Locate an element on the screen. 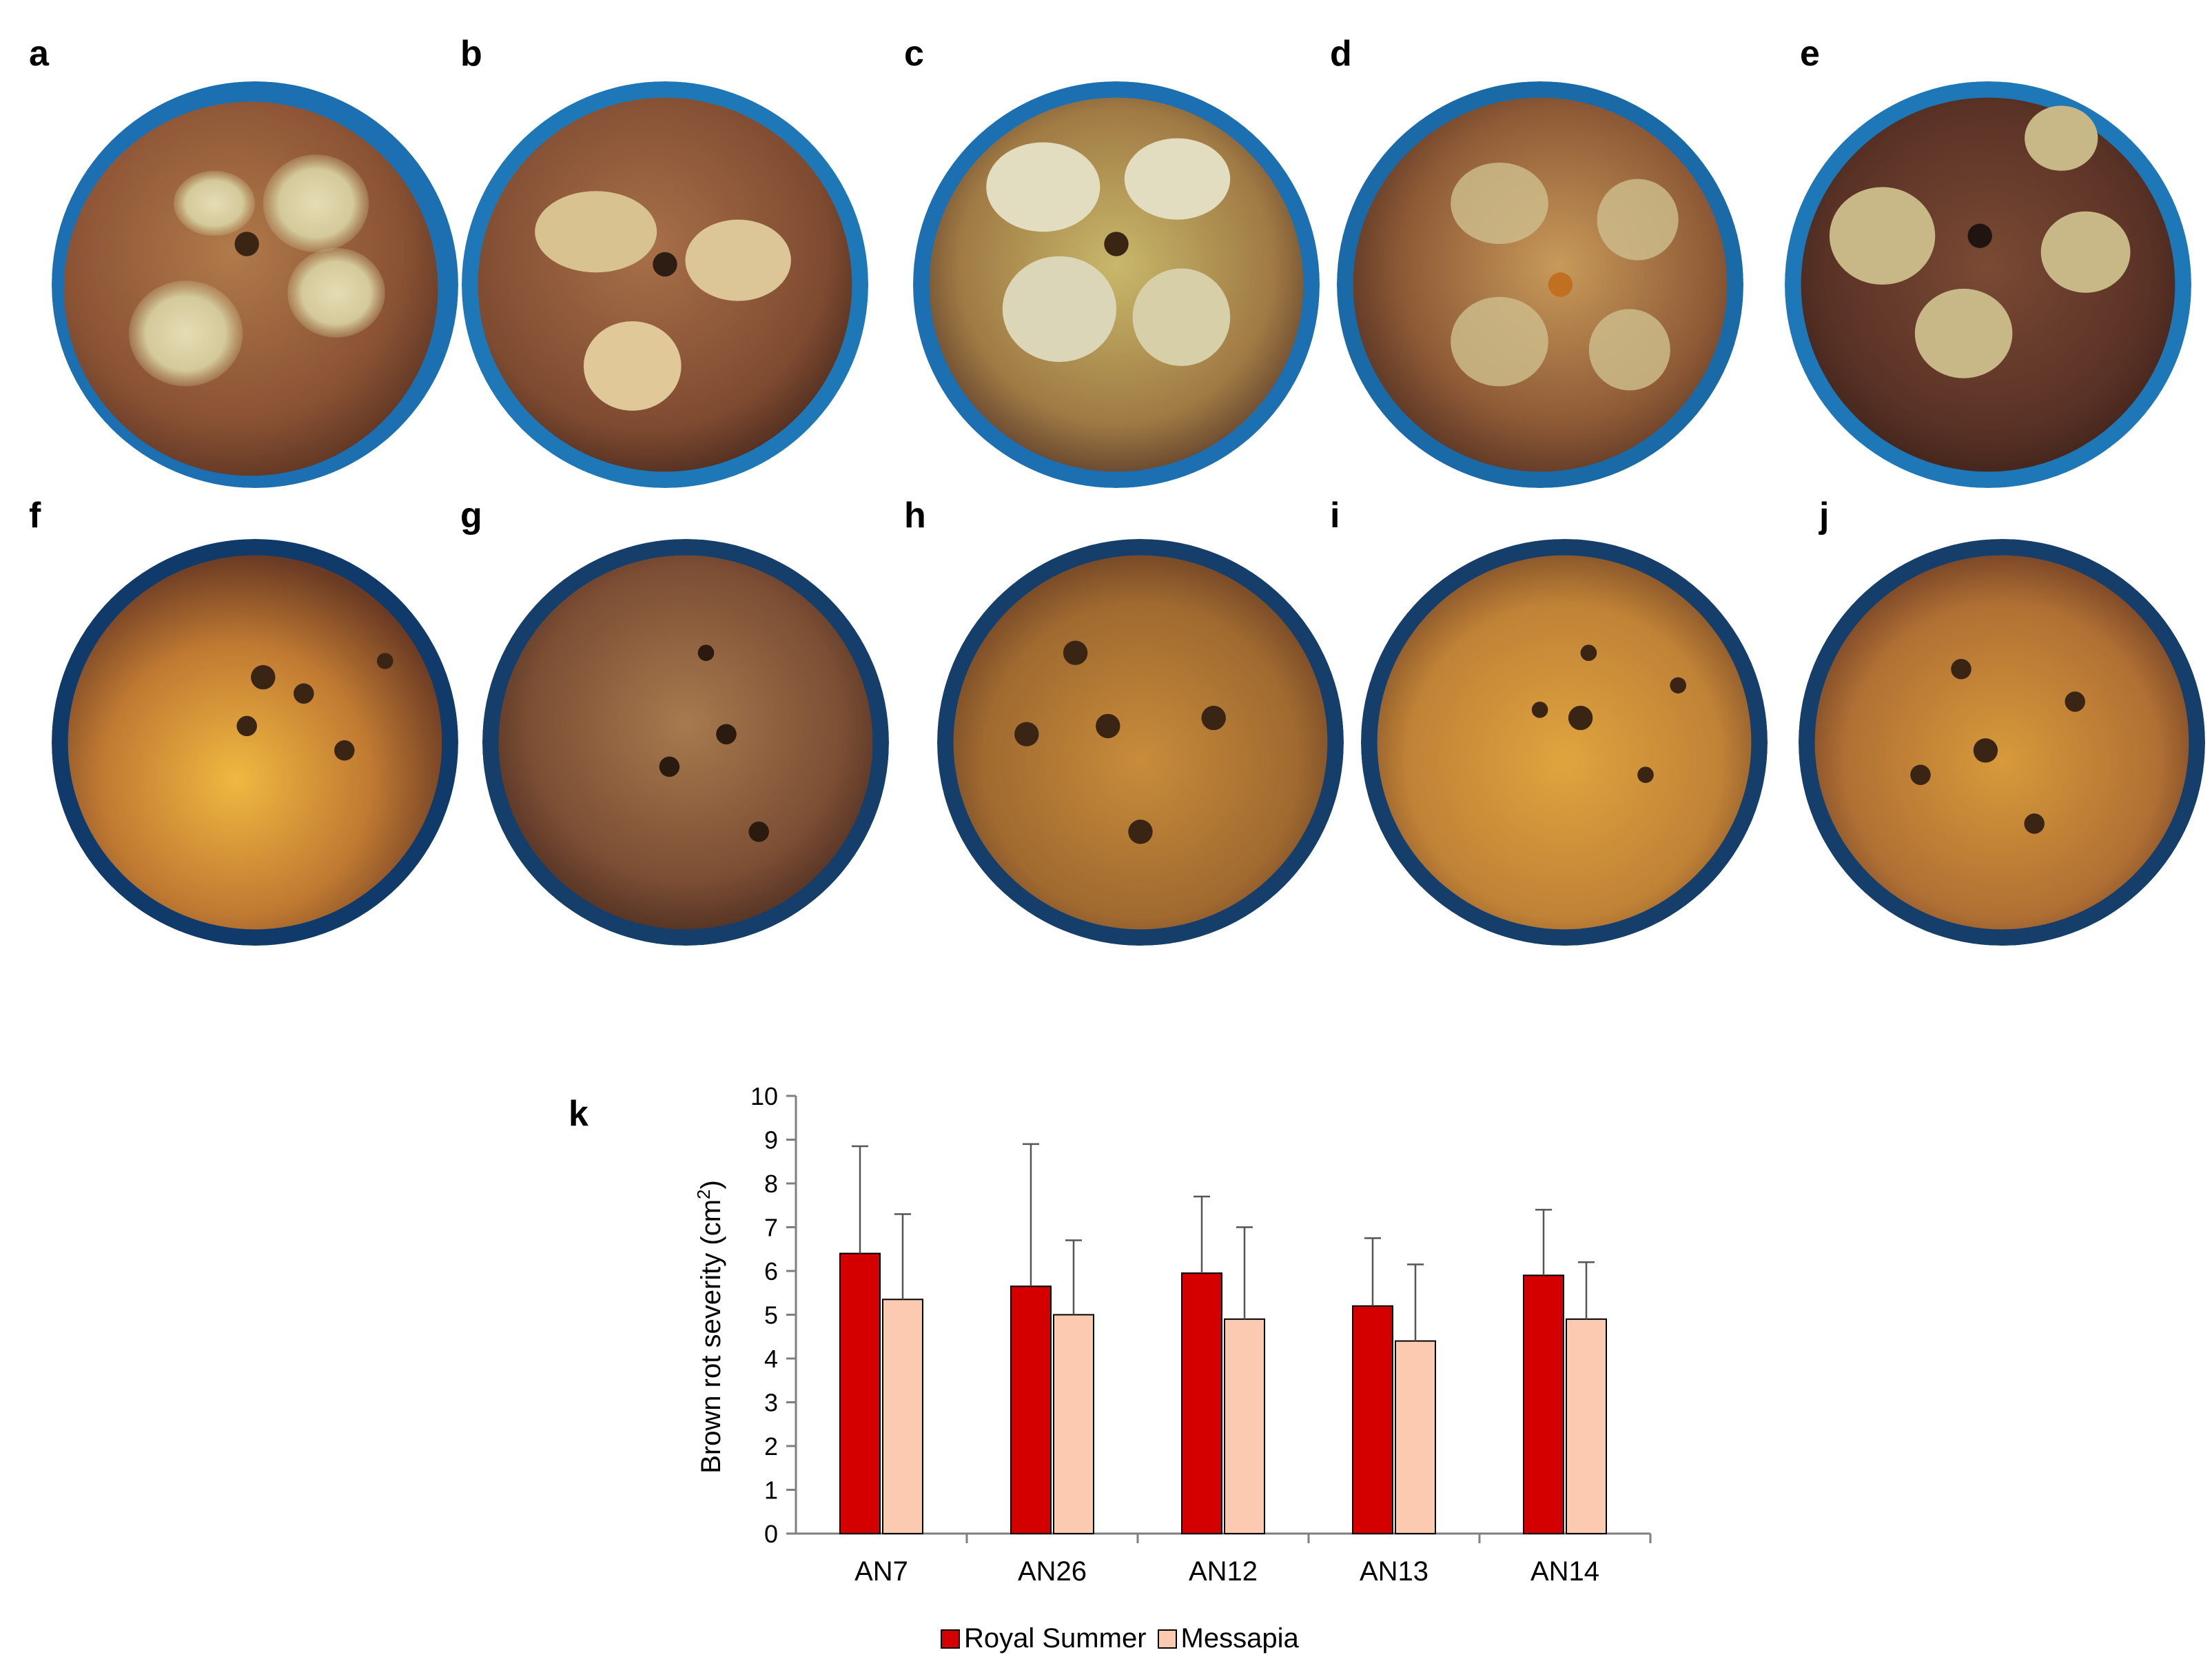 The height and width of the screenshot is (1679, 2212). y-axis-title: Brown rot severity (cm2) is located at coordinates (709, 1327).